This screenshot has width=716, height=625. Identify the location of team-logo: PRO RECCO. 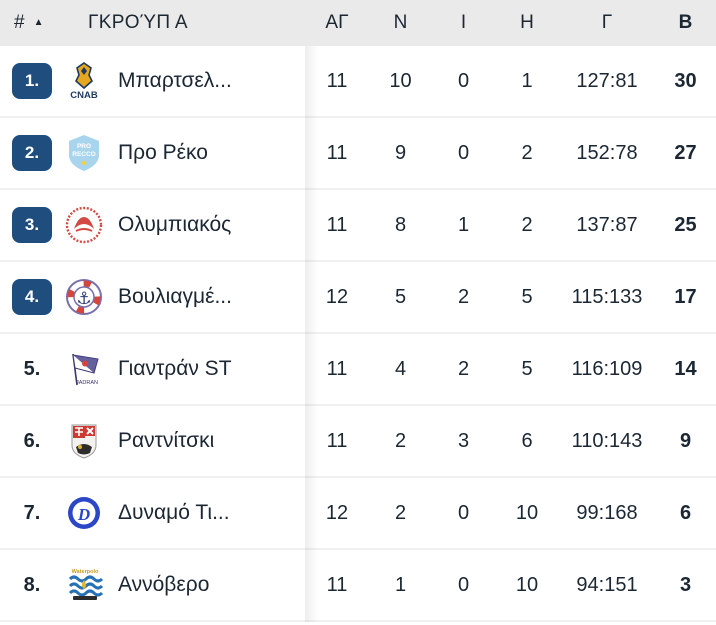
(84, 153).